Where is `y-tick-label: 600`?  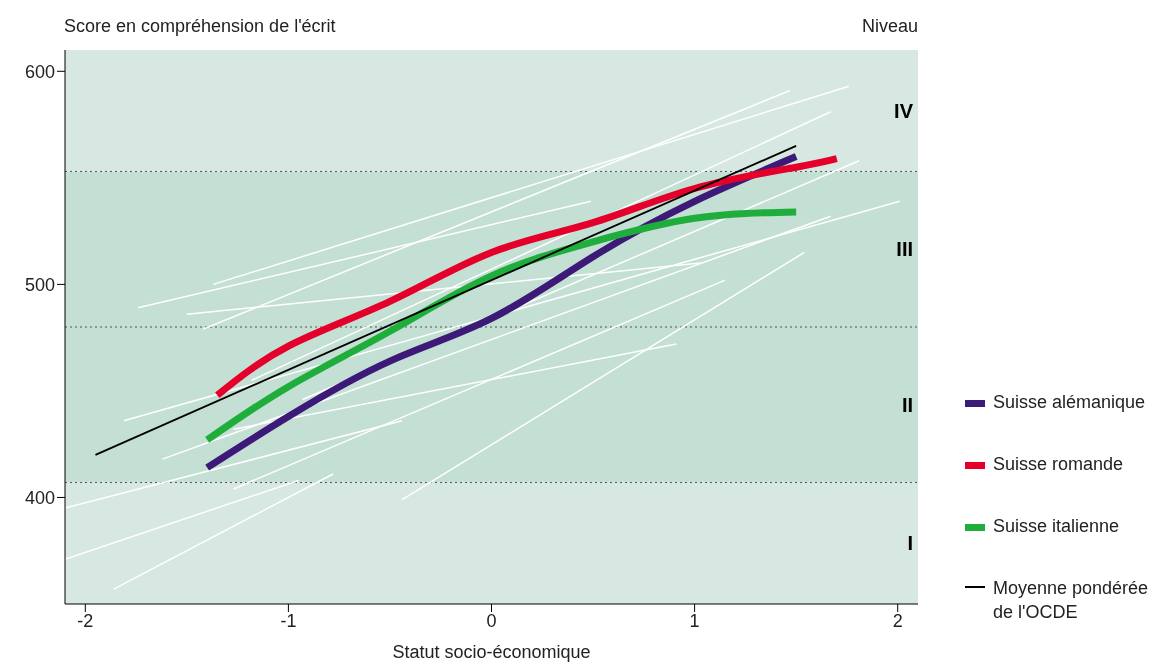
y-tick-label: 600 is located at coordinates (39, 71).